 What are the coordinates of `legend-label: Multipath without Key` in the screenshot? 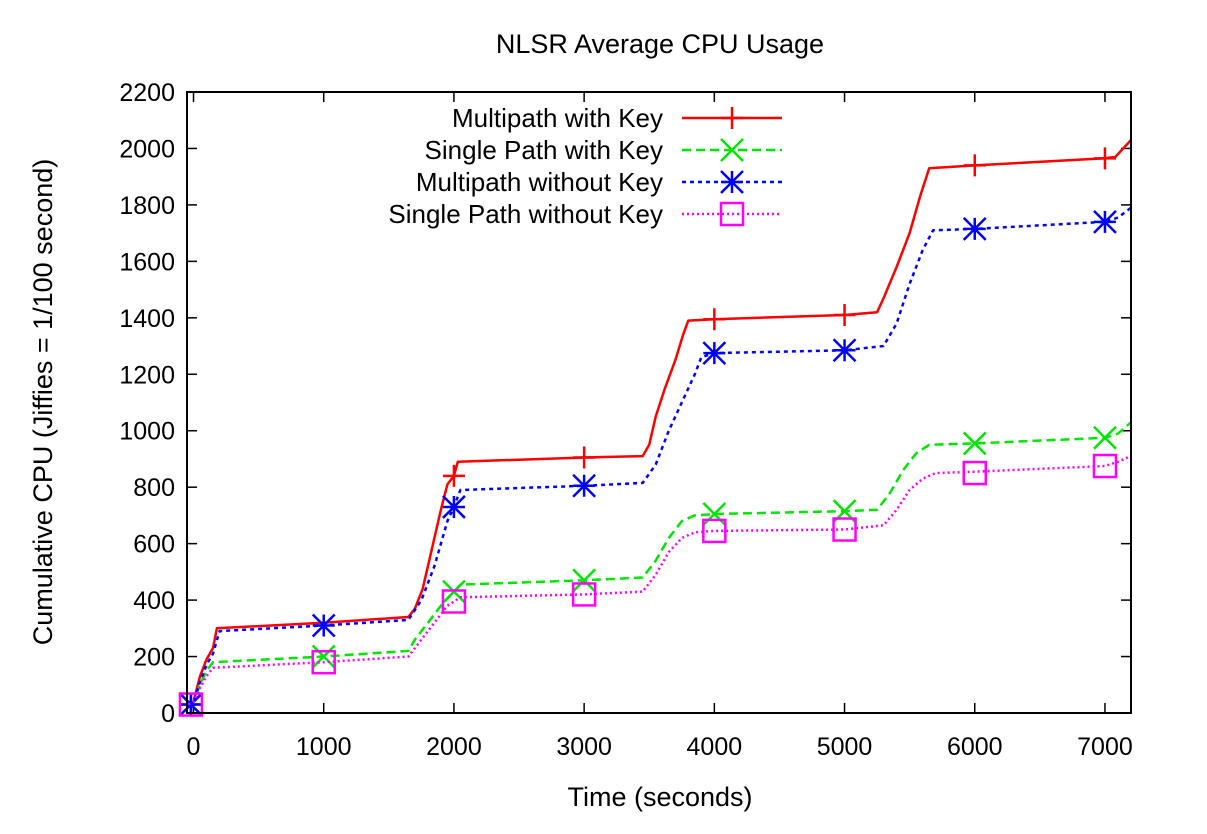 It's located at (539, 182).